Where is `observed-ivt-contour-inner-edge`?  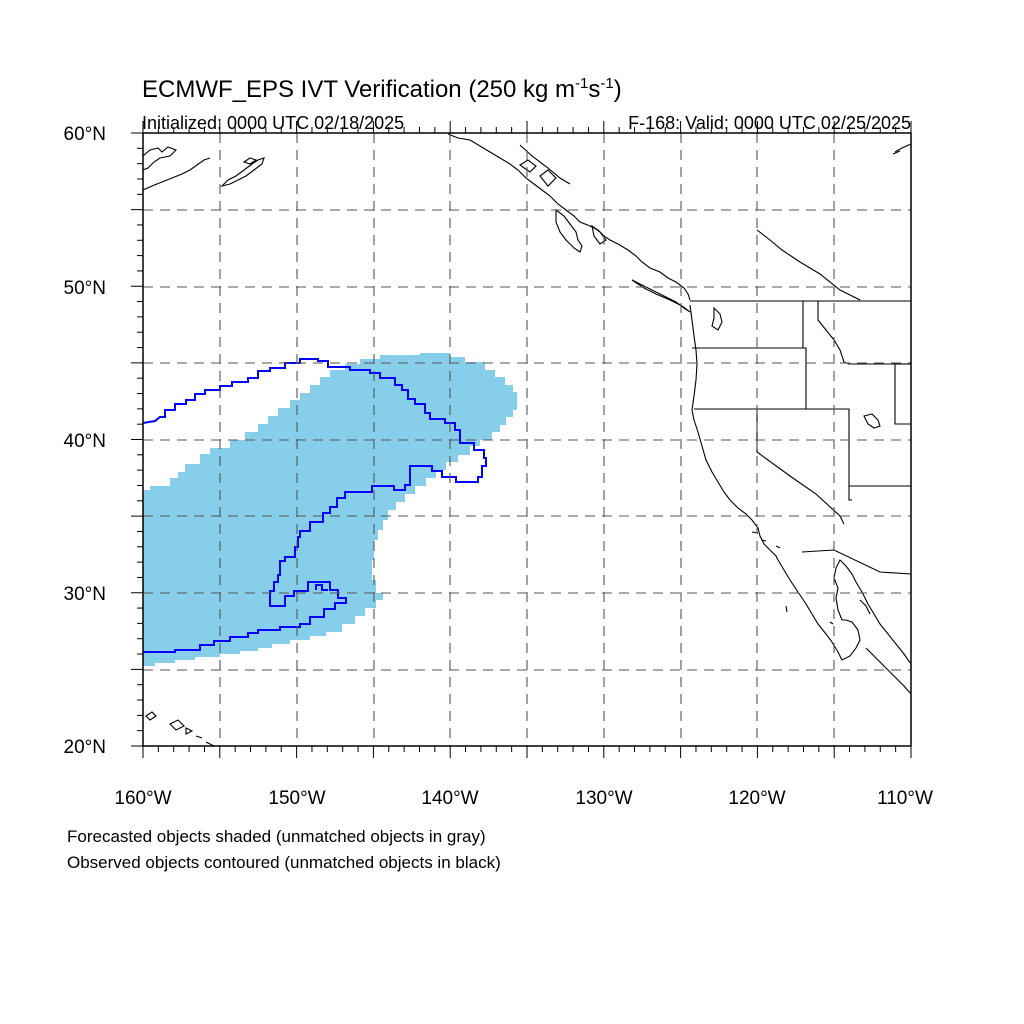 observed-ivt-contour-inner-edge is located at coordinates (321, 587).